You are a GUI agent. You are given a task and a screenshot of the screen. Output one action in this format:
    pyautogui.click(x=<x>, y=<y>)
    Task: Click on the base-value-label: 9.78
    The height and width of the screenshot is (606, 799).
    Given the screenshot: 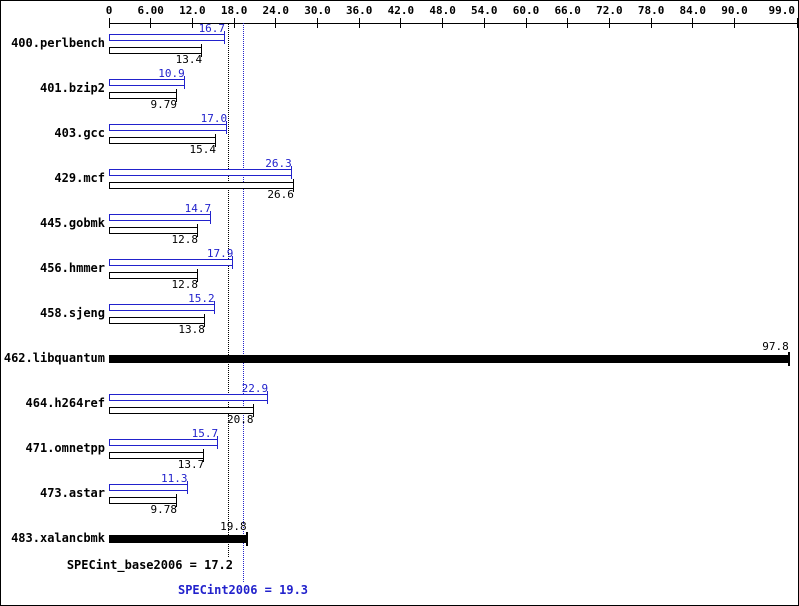 What is the action you would take?
    pyautogui.click(x=163, y=509)
    